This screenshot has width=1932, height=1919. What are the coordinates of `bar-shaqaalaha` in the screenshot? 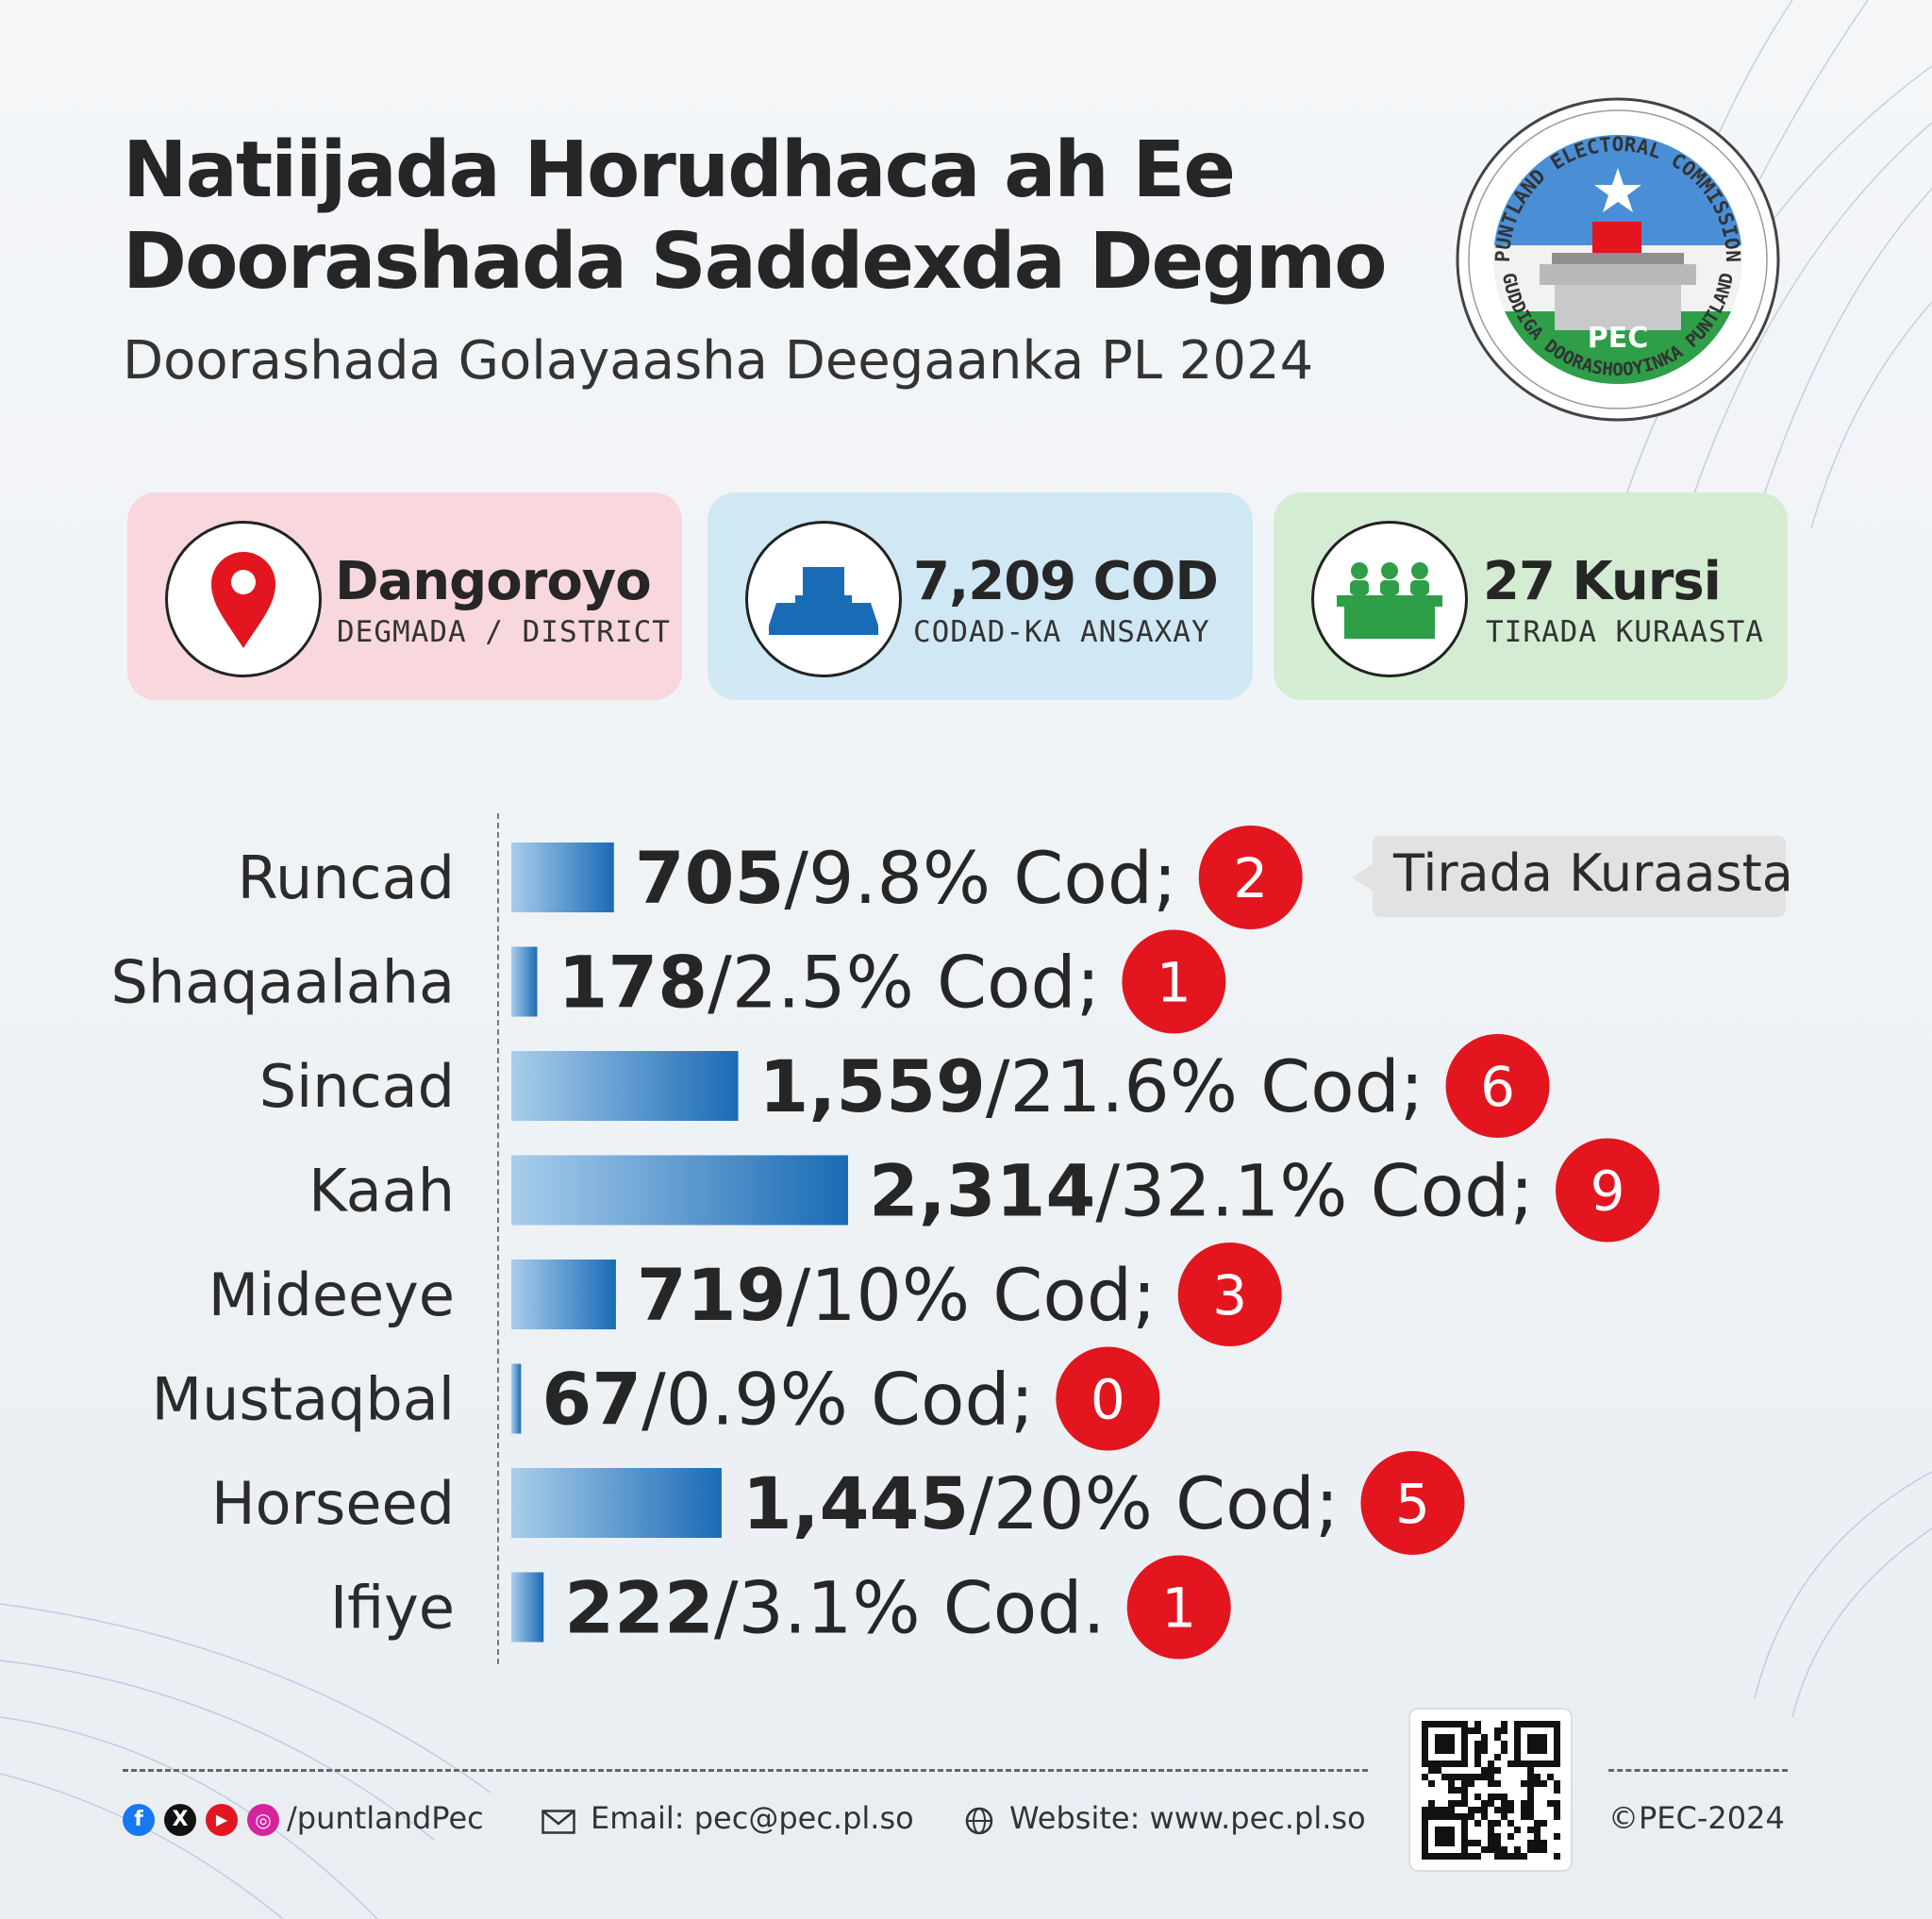 It's located at (524, 981).